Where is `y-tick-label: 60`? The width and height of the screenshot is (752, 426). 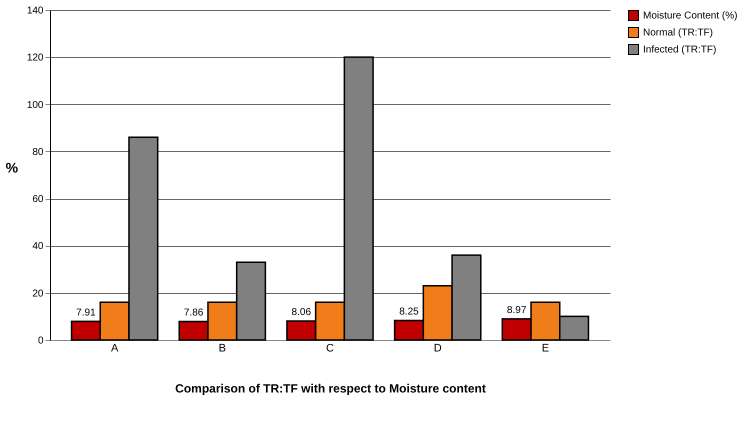 y-tick-label: 60 is located at coordinates (38, 200).